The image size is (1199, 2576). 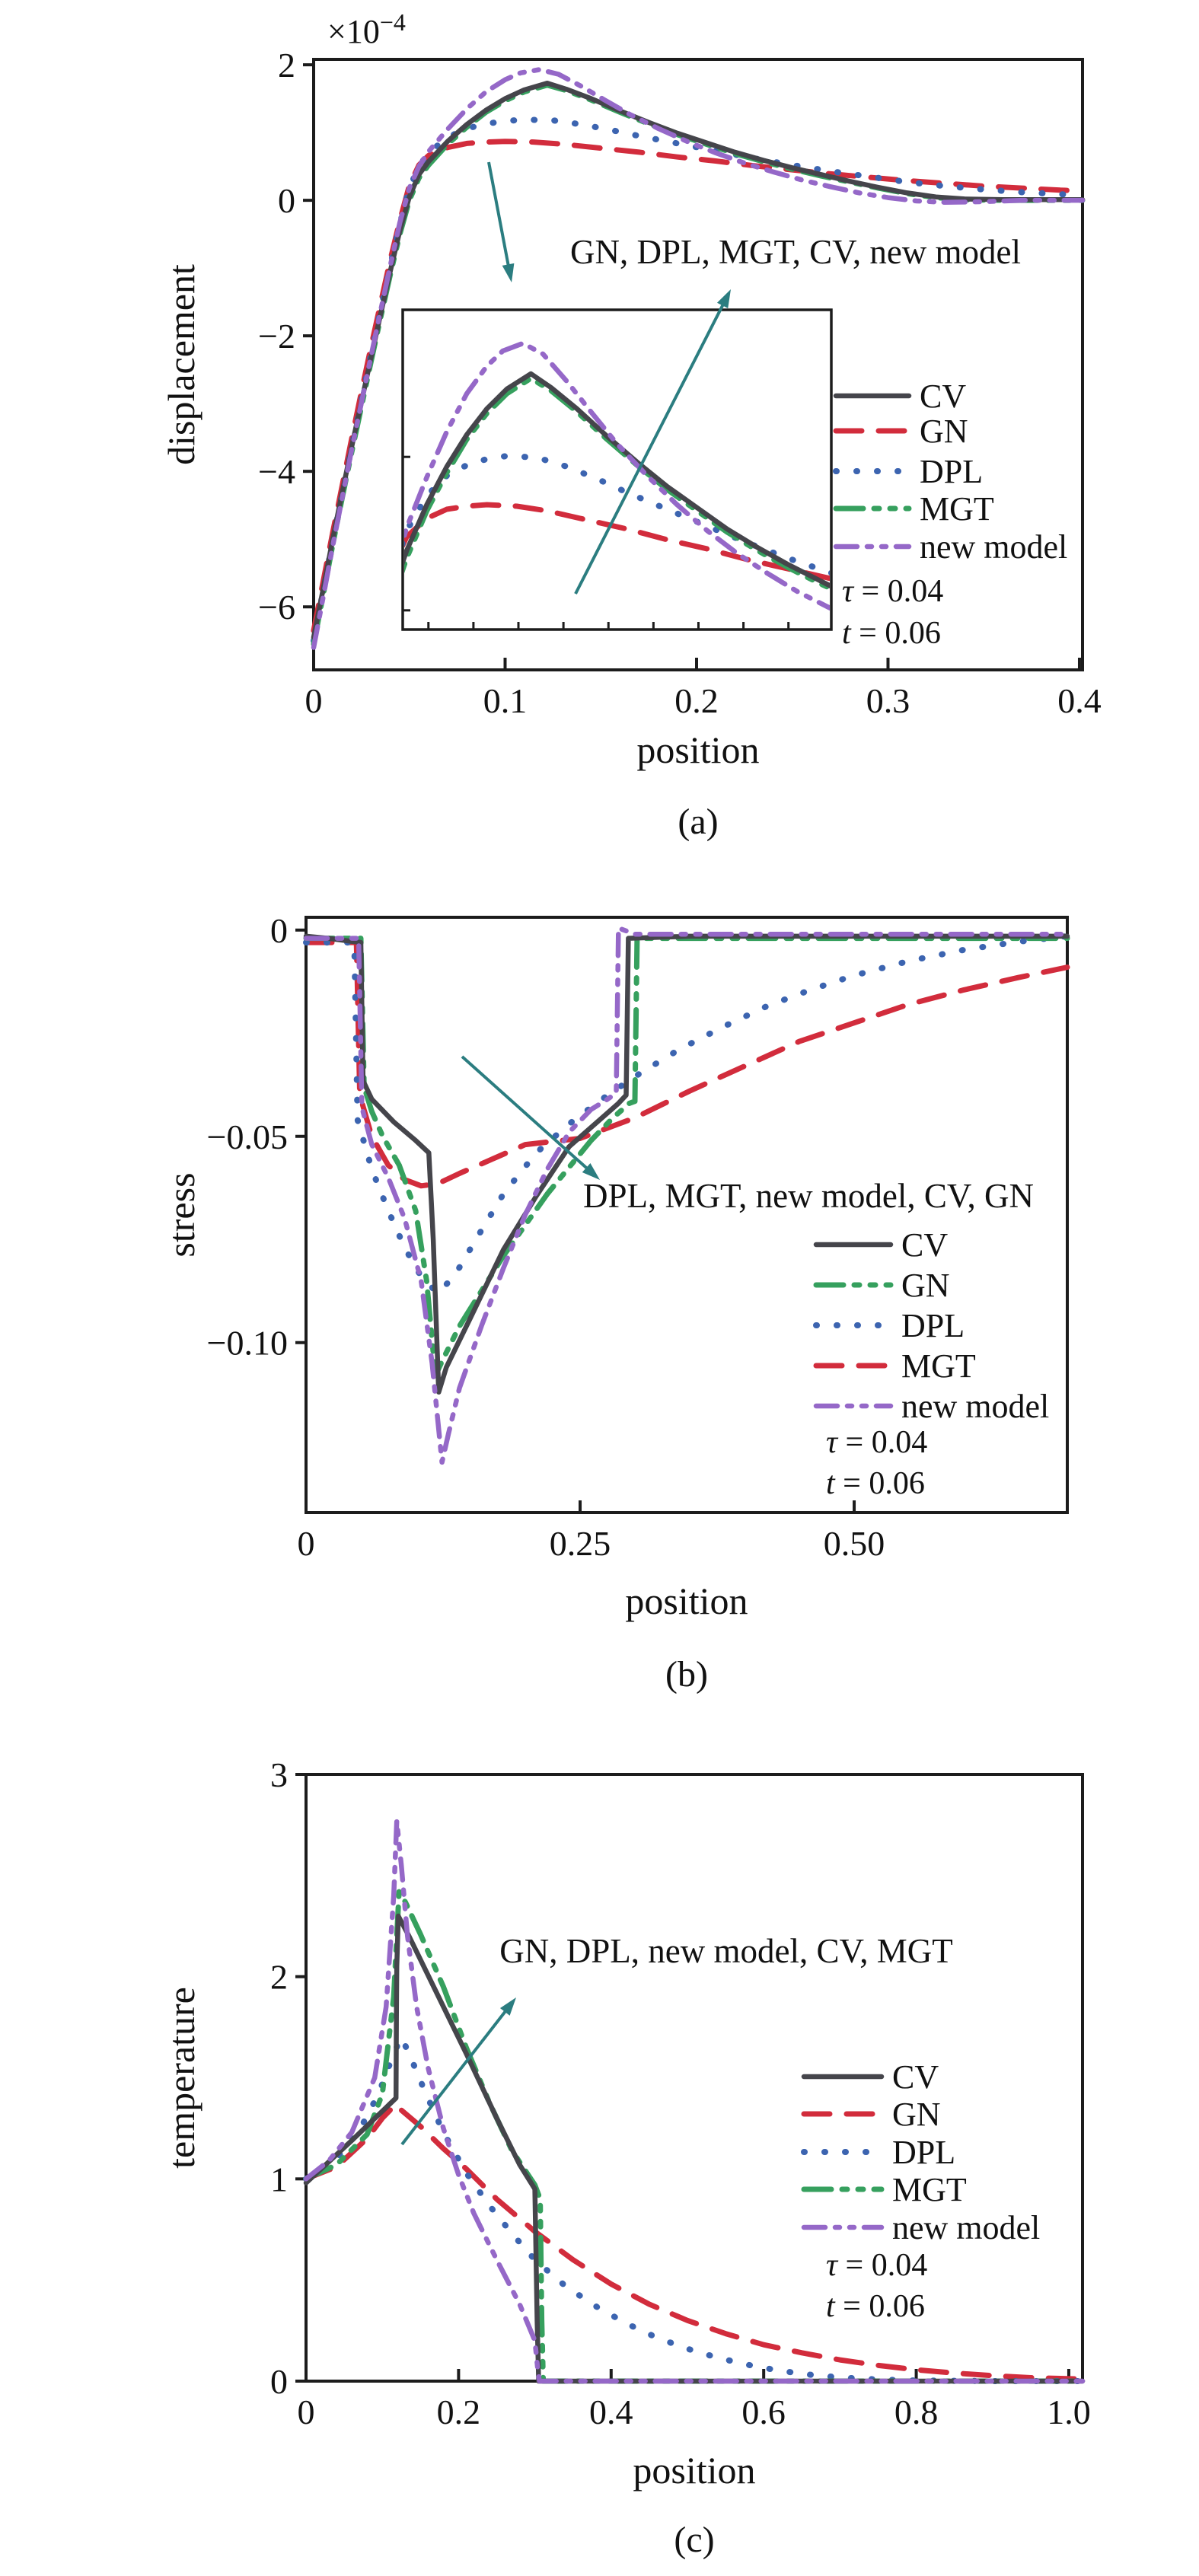 What do you see at coordinates (855, 1543) in the screenshot?
I see `plot-b-xtick-label: 0.50` at bounding box center [855, 1543].